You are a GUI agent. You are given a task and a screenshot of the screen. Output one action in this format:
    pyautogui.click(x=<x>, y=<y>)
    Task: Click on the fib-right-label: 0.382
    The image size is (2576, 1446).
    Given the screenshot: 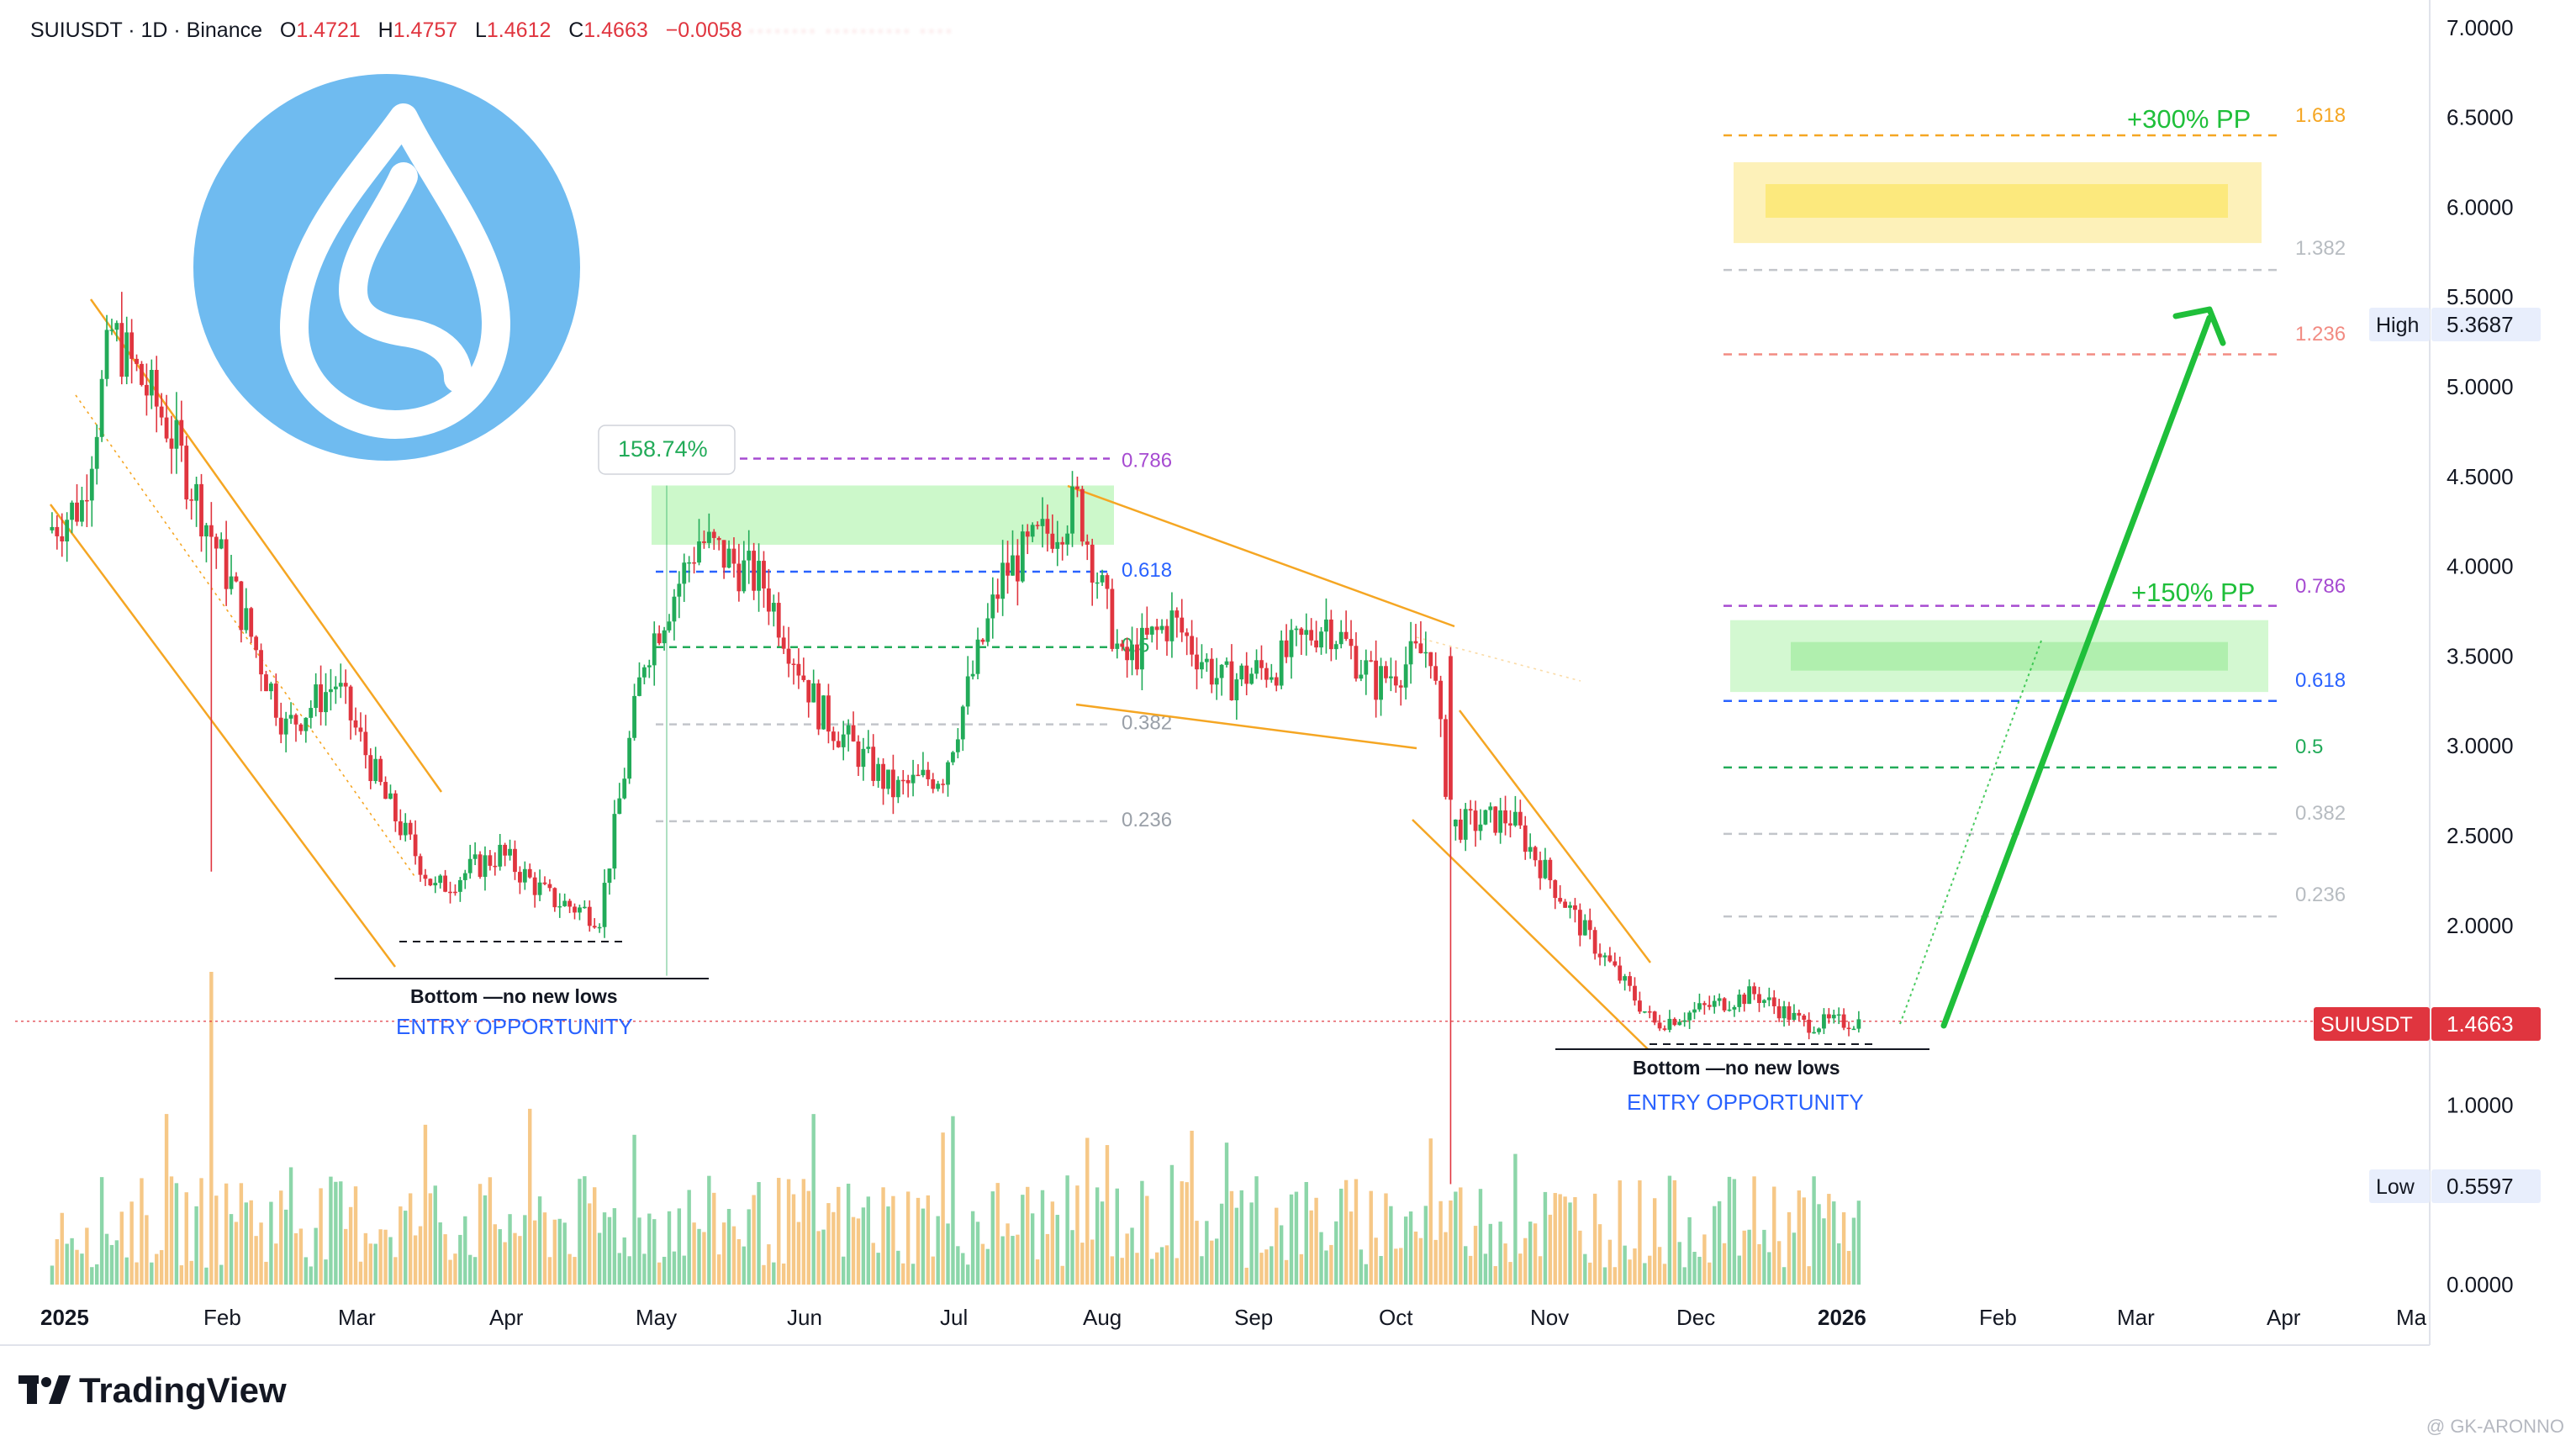 What is the action you would take?
    pyautogui.click(x=2320, y=813)
    